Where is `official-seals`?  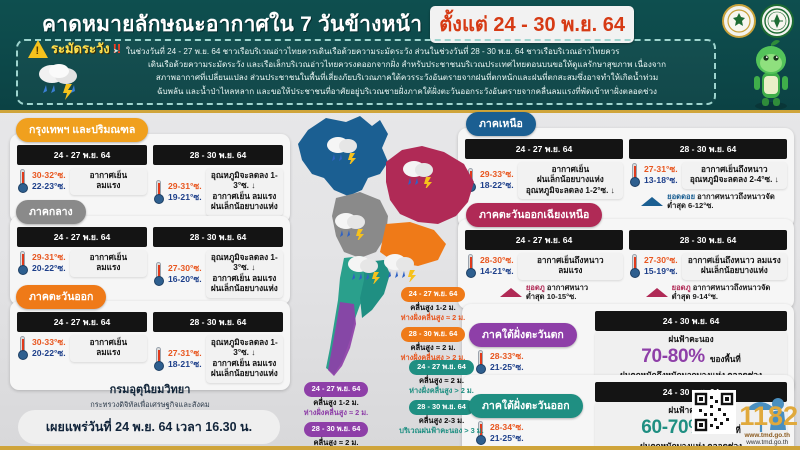
official-seals is located at coordinates (758, 21).